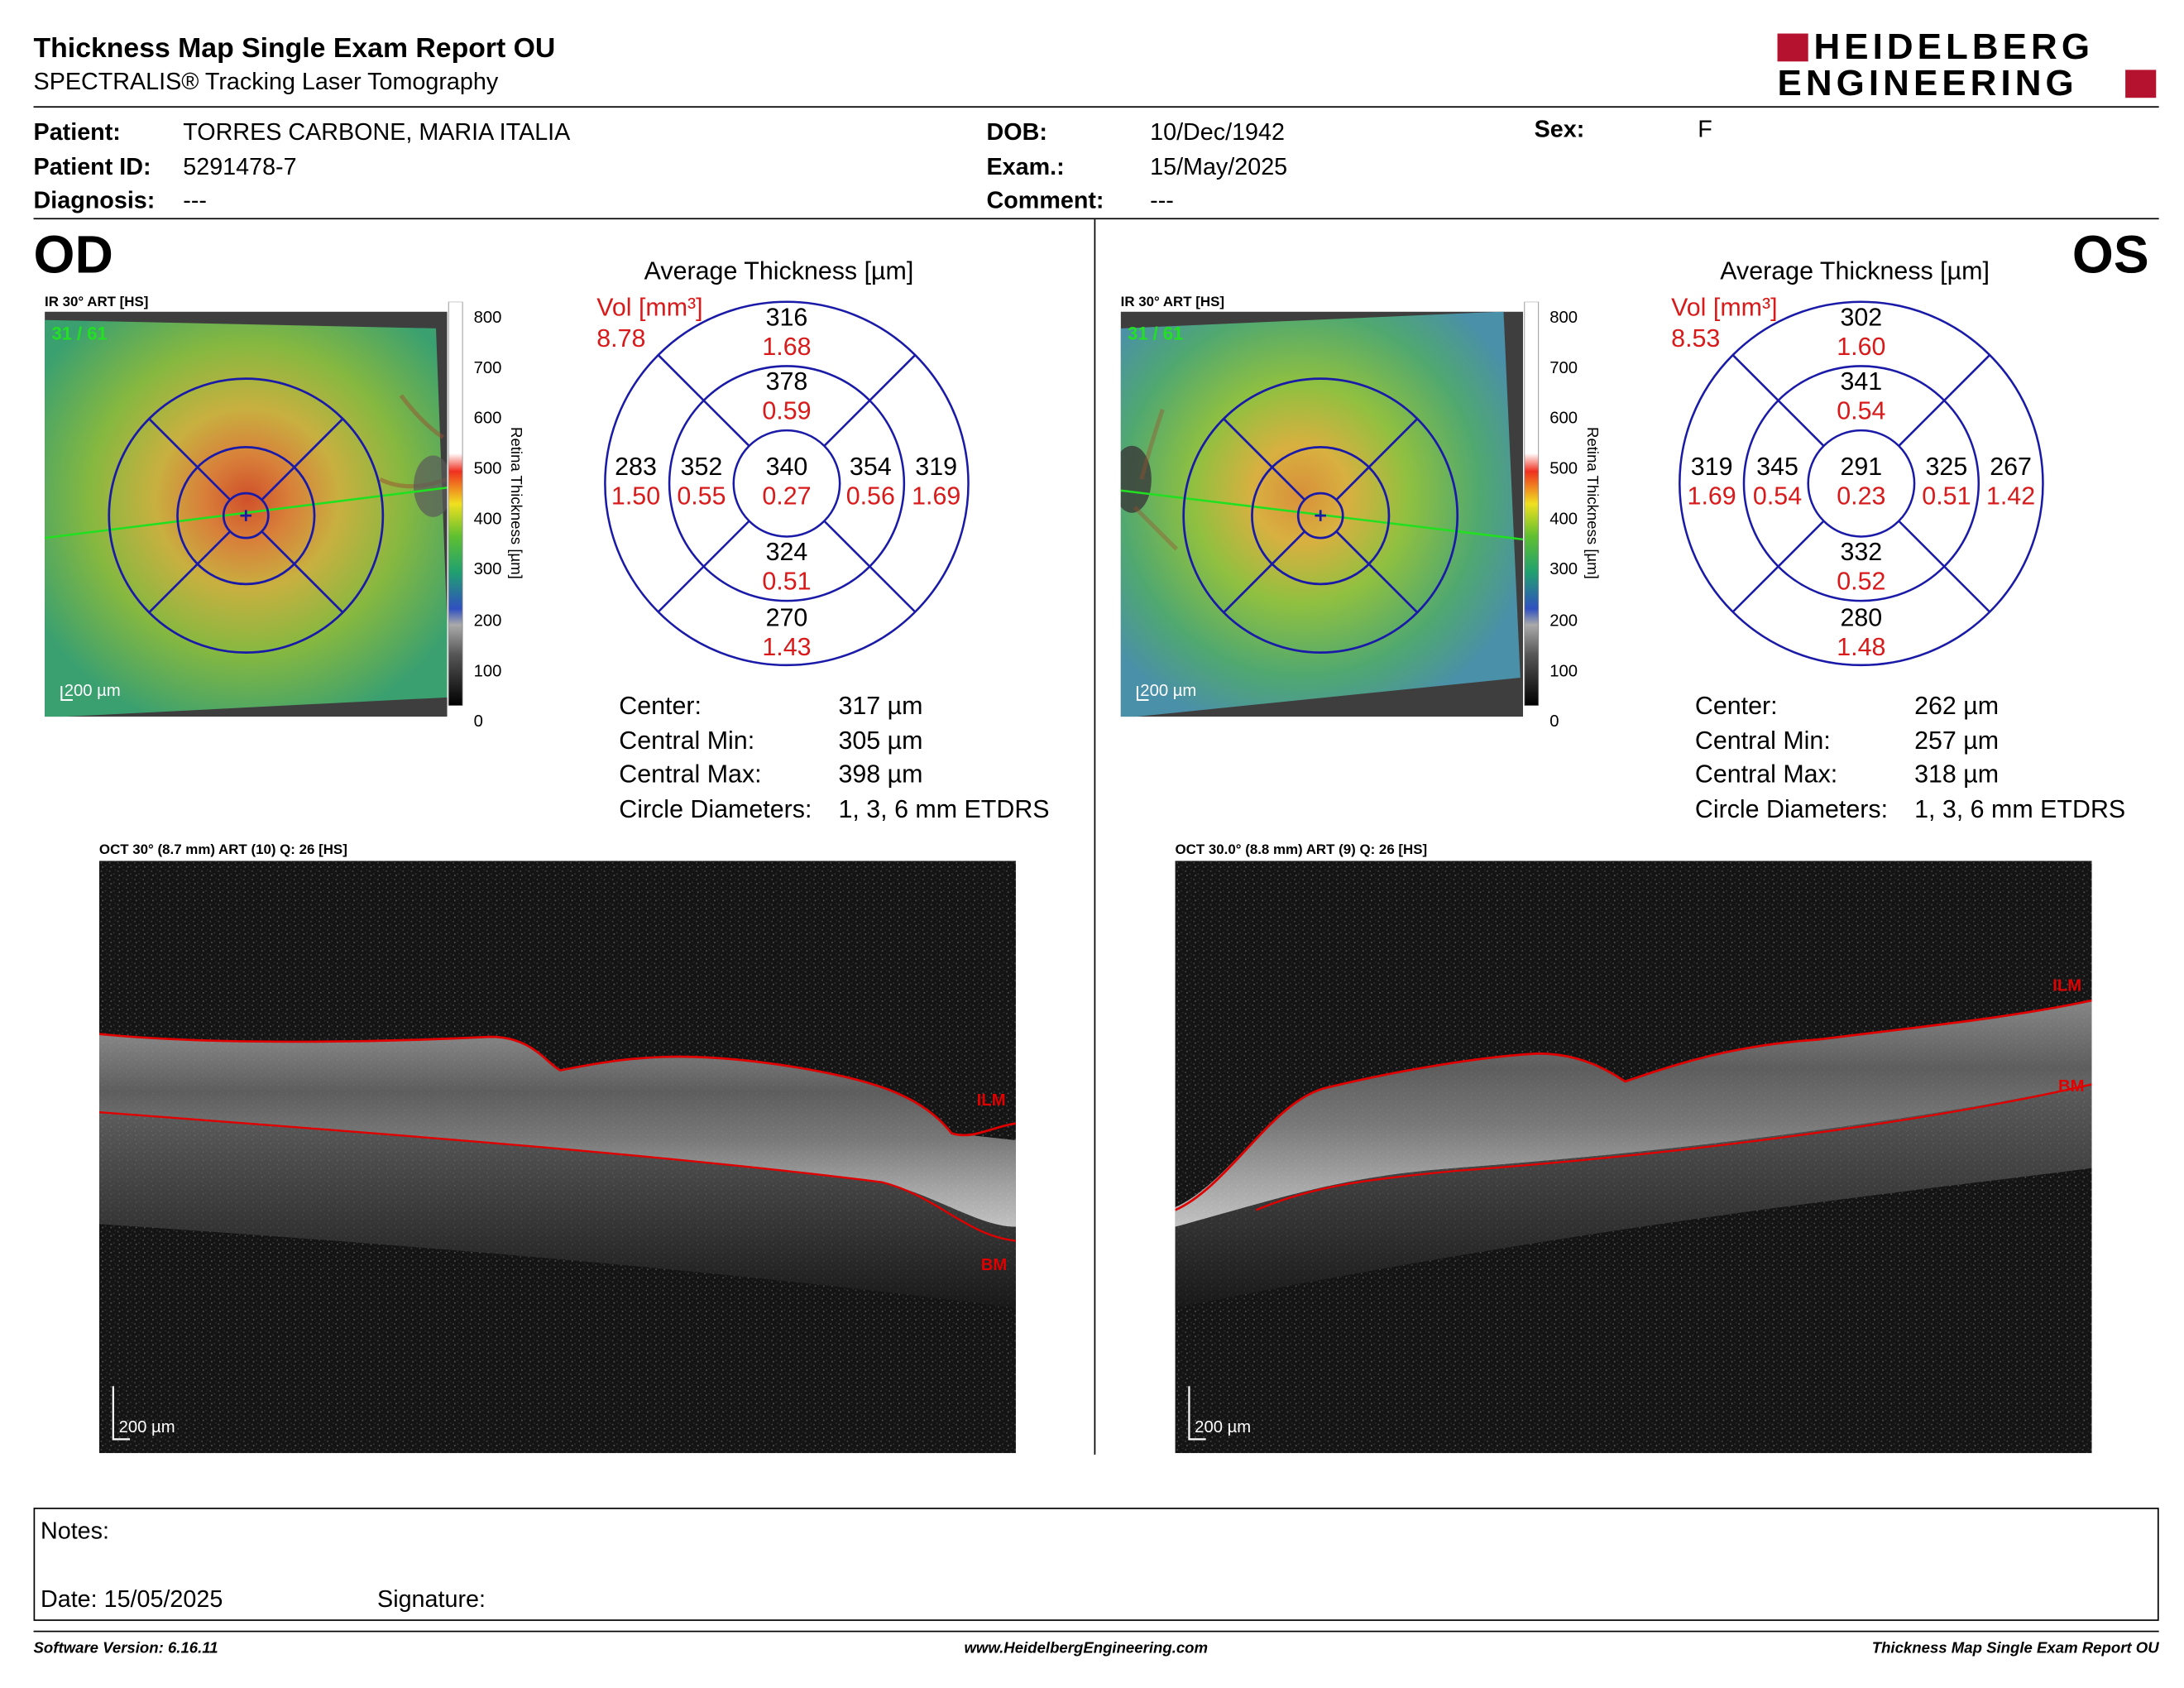  What do you see at coordinates (1861, 332) in the screenshot?
I see `os-sector-outer-top: 302 1.60` at bounding box center [1861, 332].